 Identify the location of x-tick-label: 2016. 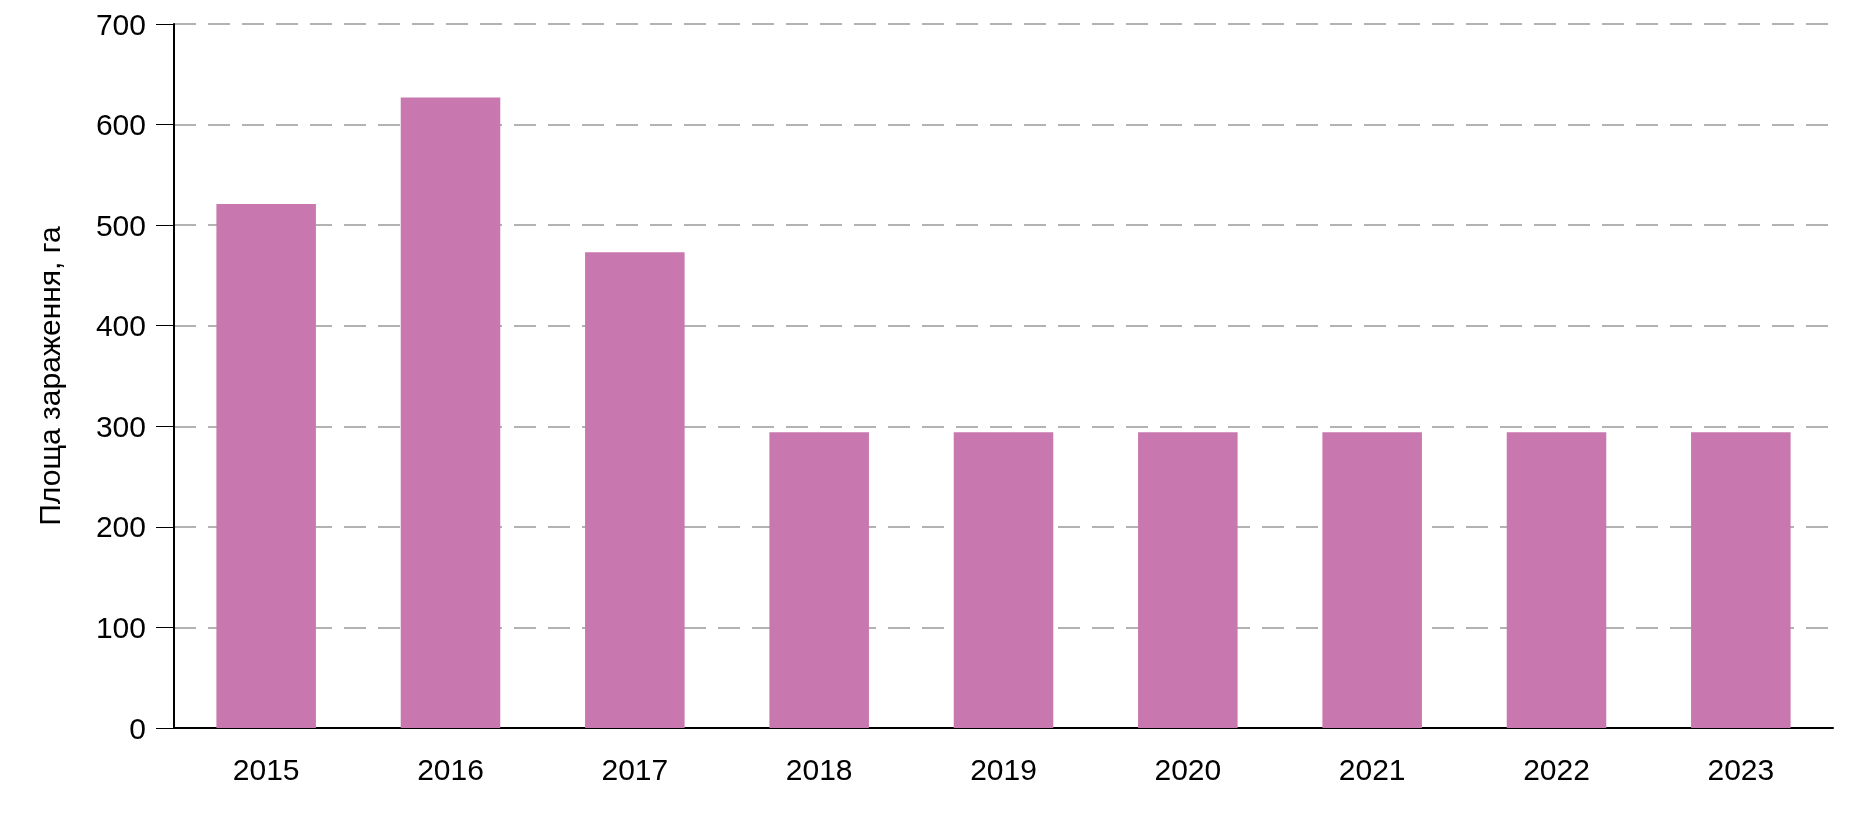
(450, 769).